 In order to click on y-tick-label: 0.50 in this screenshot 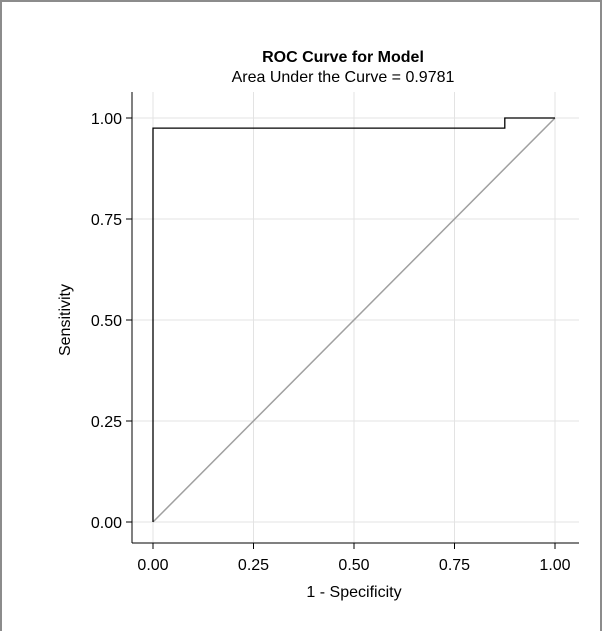, I will do `click(106, 321)`.